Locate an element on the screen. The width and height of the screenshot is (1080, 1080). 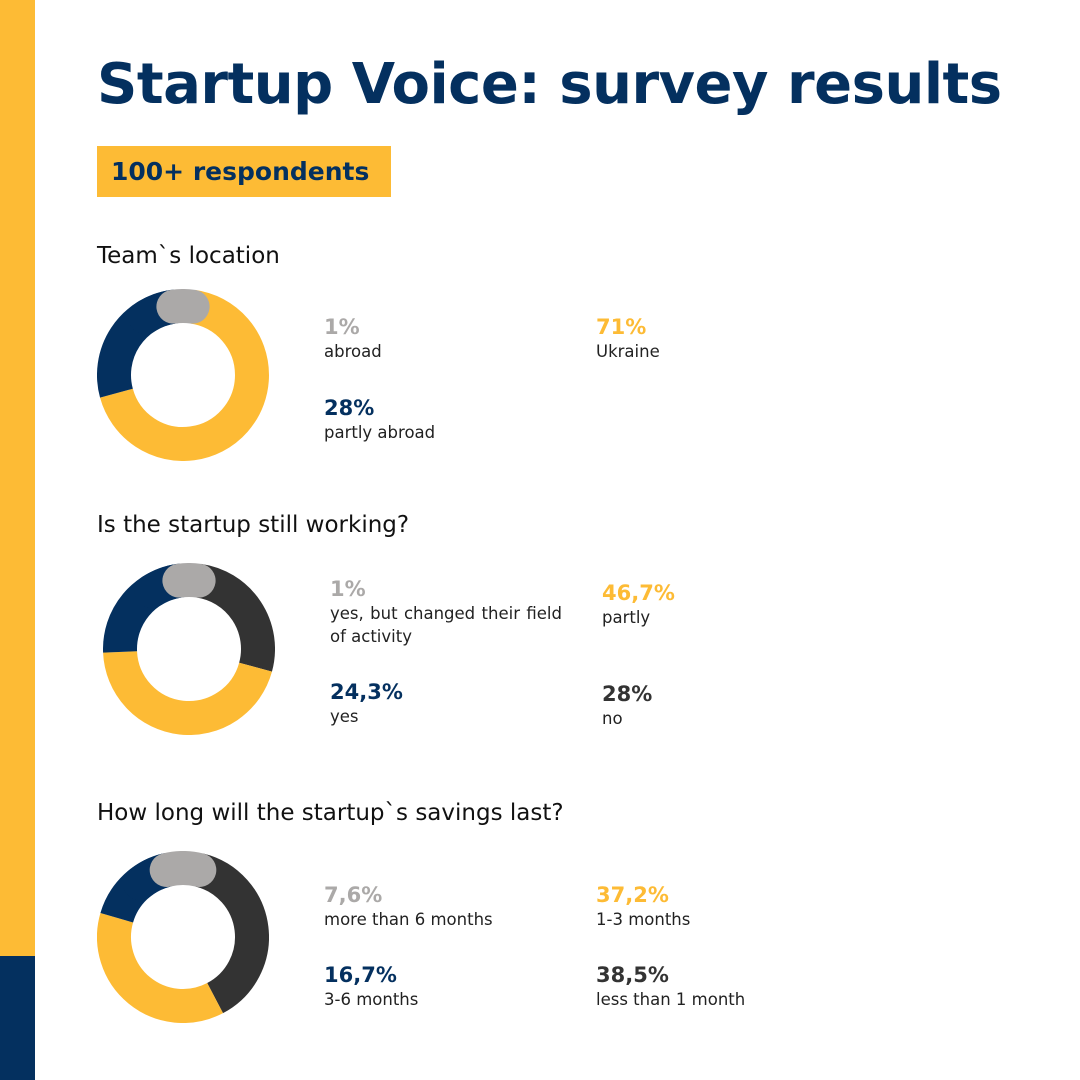
respondents-badge: 100+ respondents is located at coordinates (244, 171).